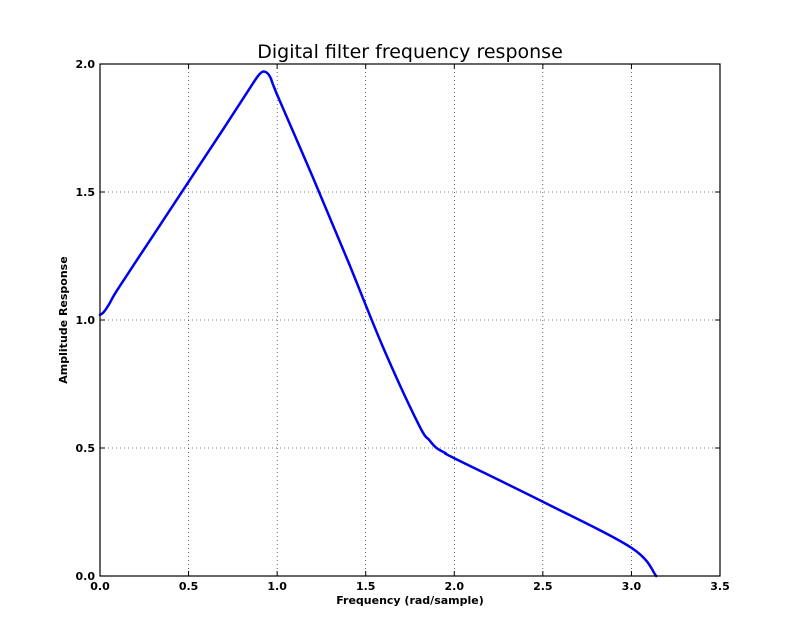 Image resolution: width=800 pixels, height=640 pixels. I want to click on x-axis-label: Frequency (rad/sample), so click(410, 600).